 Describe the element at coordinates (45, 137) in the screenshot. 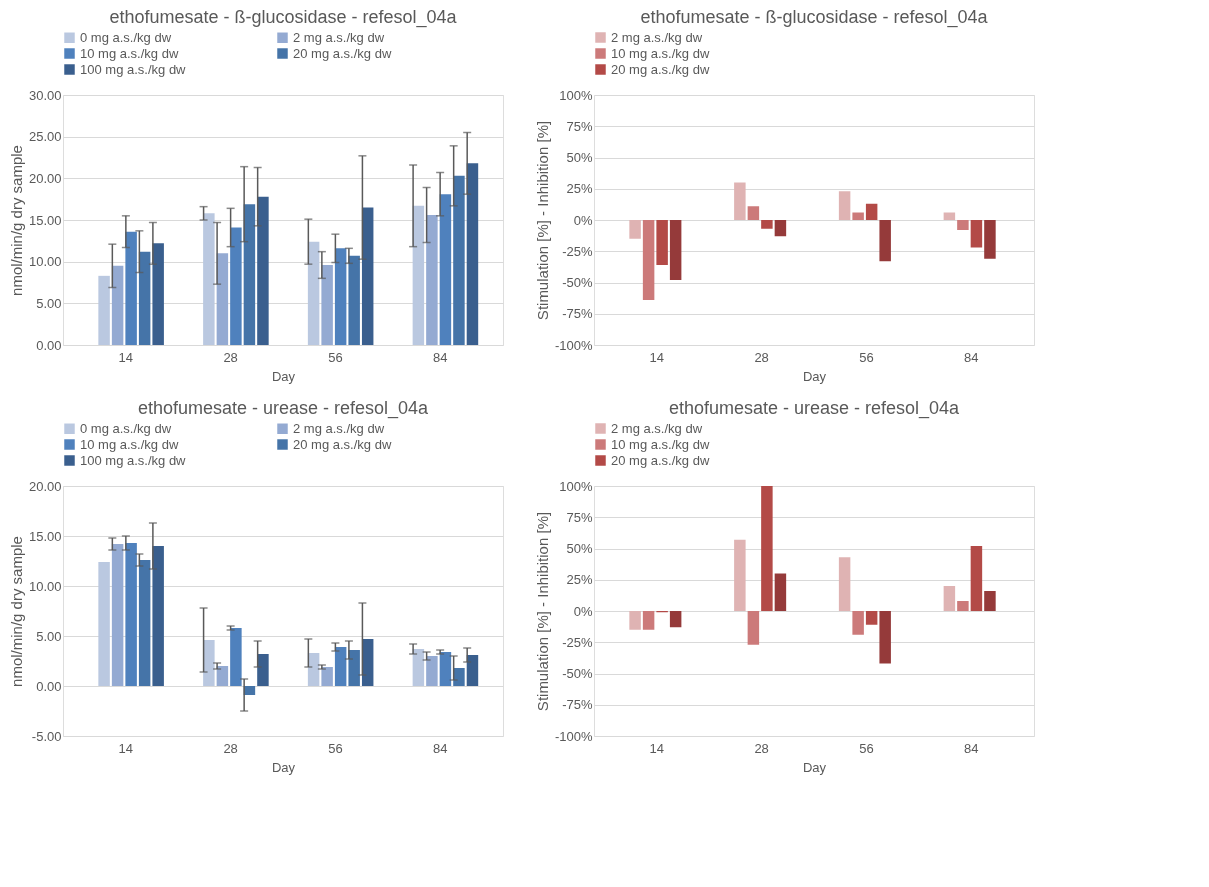

I see `y-tick-label: 25.00` at that location.